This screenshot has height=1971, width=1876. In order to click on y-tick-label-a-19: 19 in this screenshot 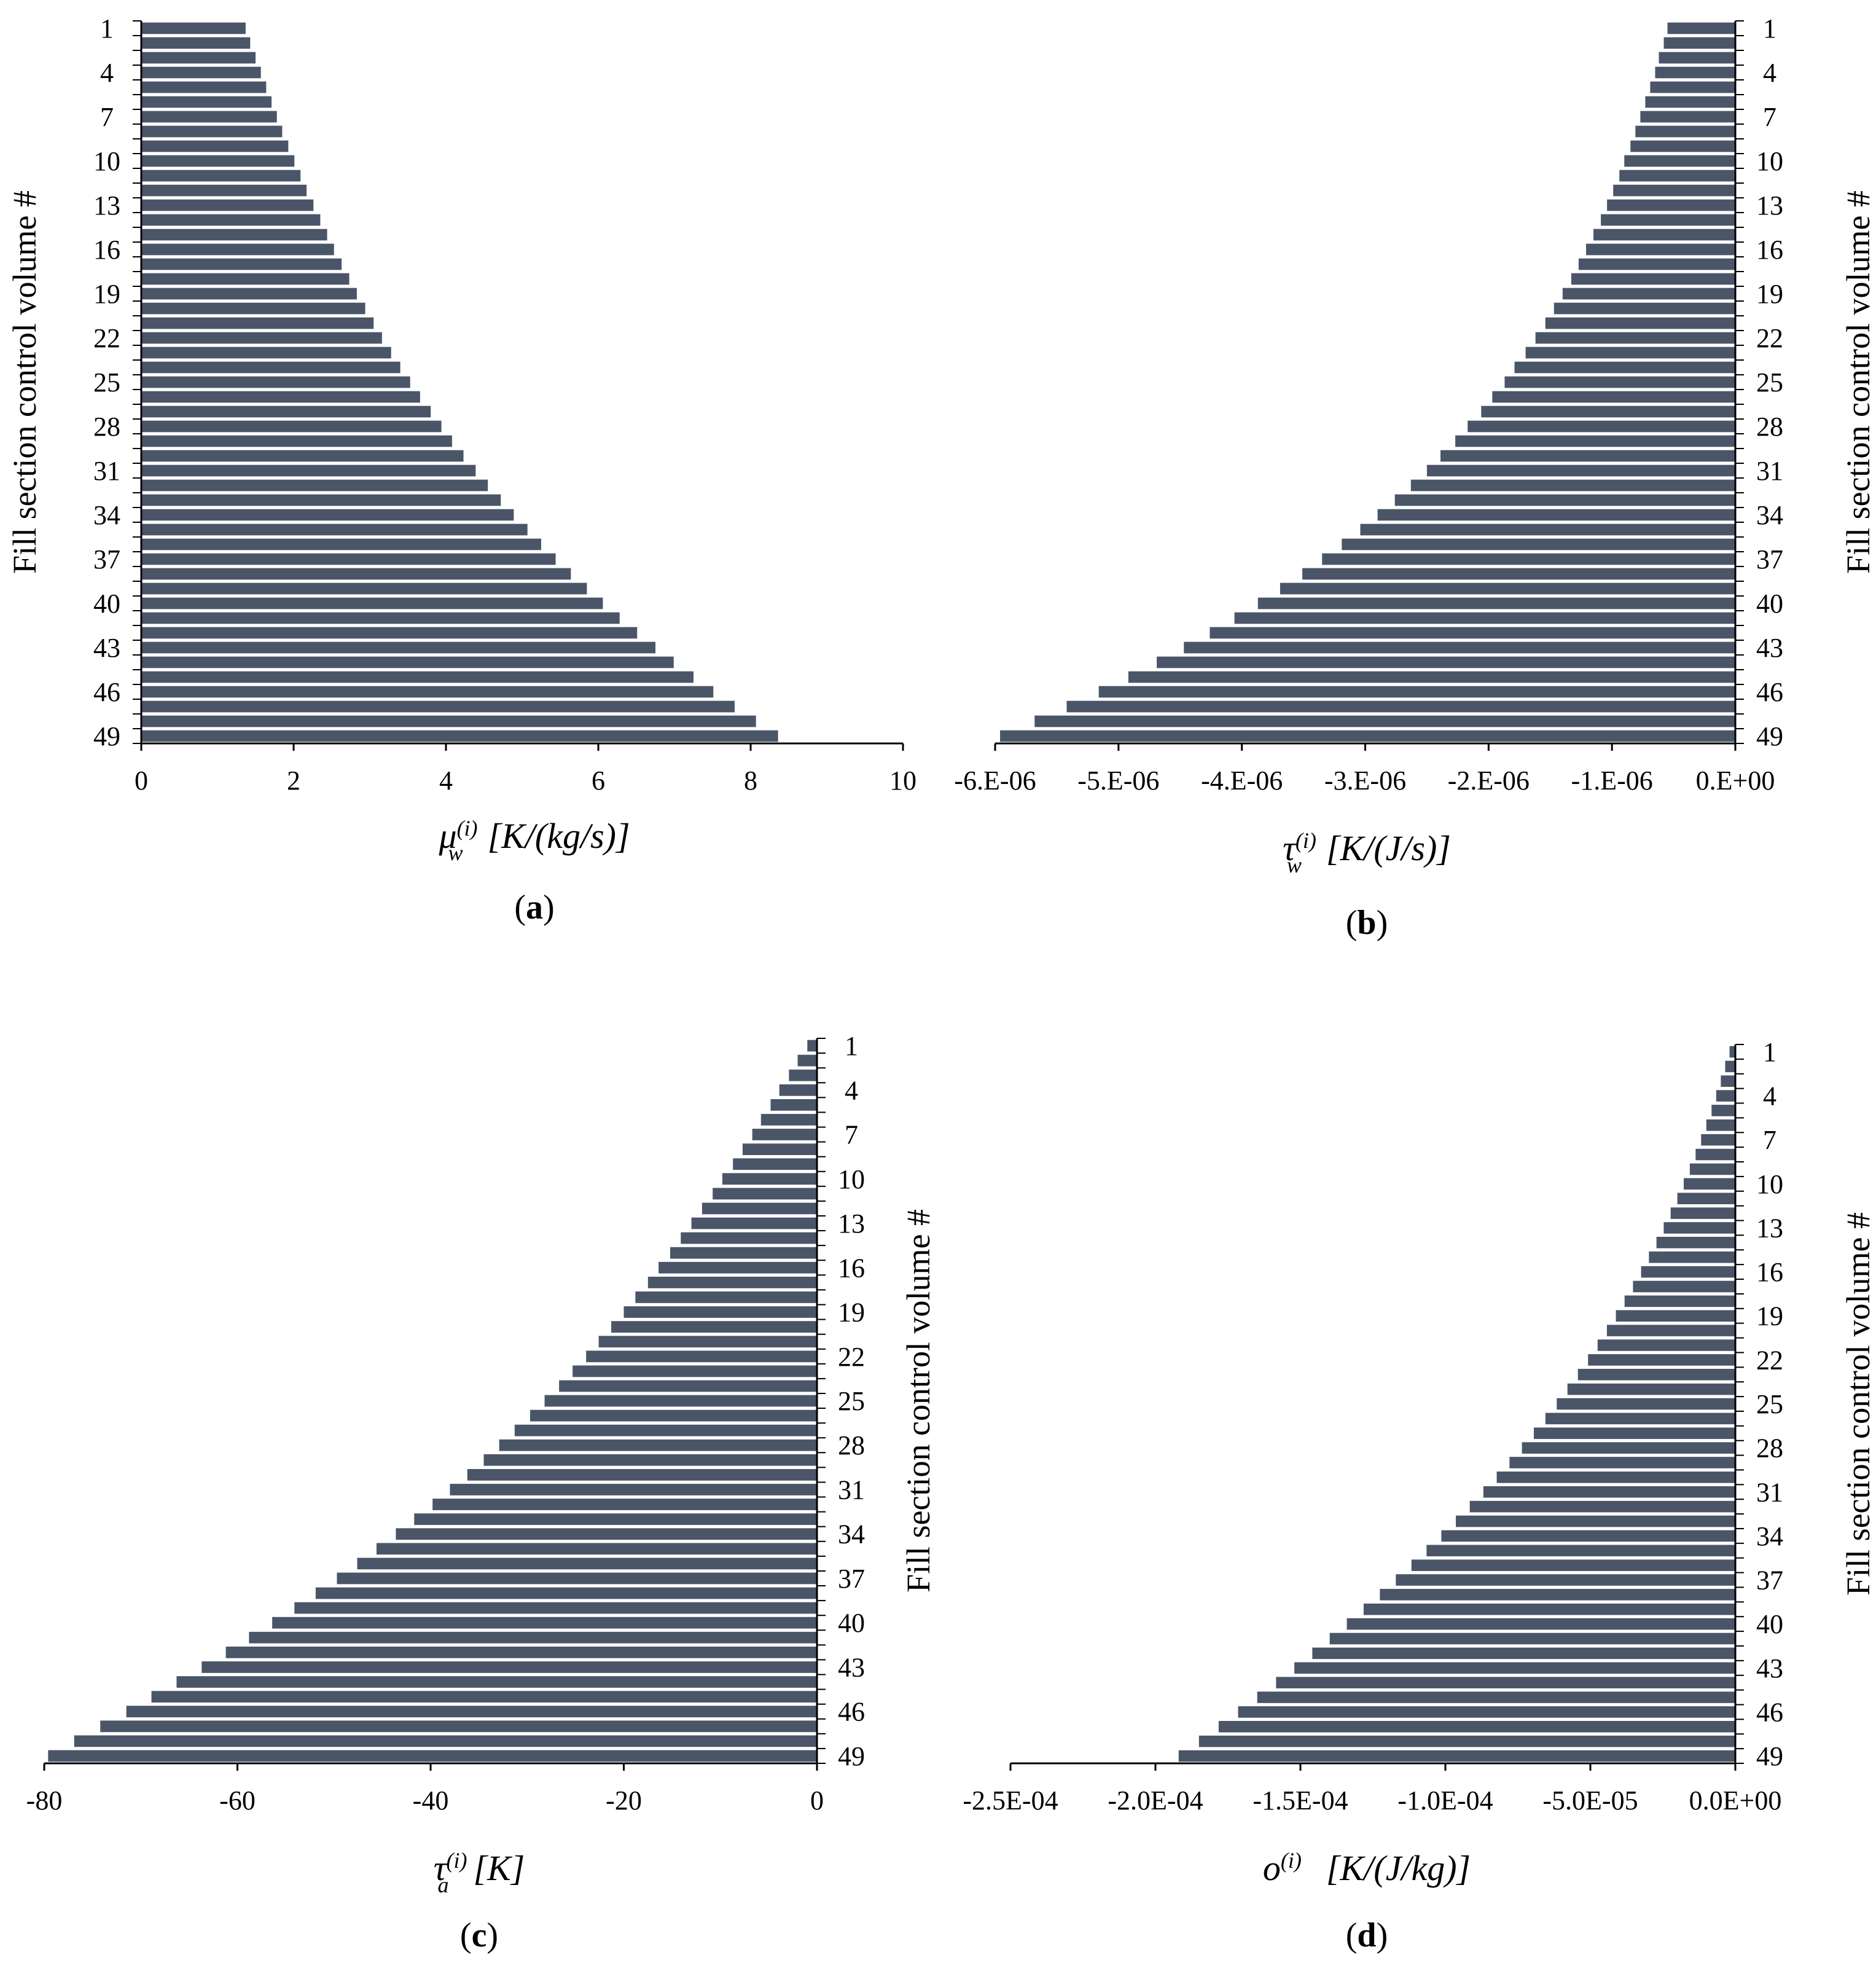, I will do `click(106, 294)`.